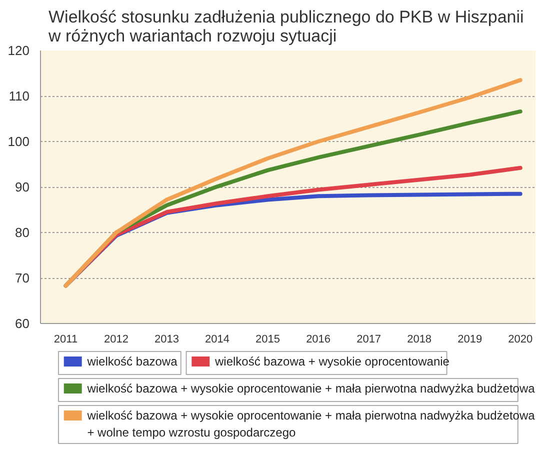 Image resolution: width=551 pixels, height=471 pixels. Describe the element at coordinates (286, 27) in the screenshot. I see `chart-title: Wielkość stosunku zadłużenia publicznego do PKB w Hiszpanii w różnych wariantach rozwoju sytuacji` at that location.